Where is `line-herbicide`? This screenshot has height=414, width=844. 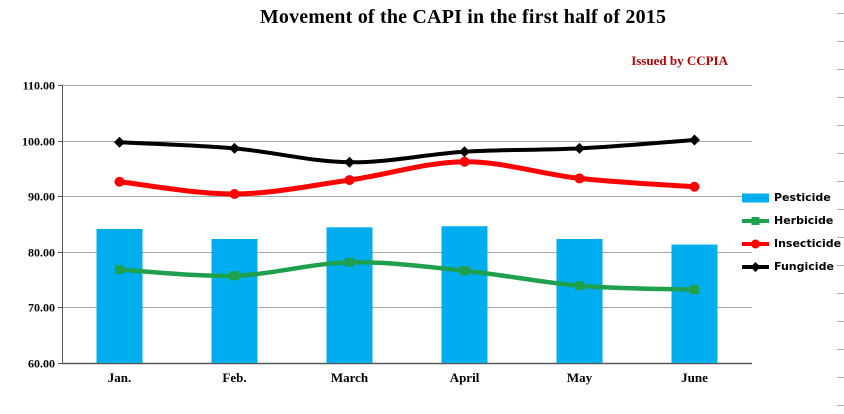 line-herbicide is located at coordinates (407, 276).